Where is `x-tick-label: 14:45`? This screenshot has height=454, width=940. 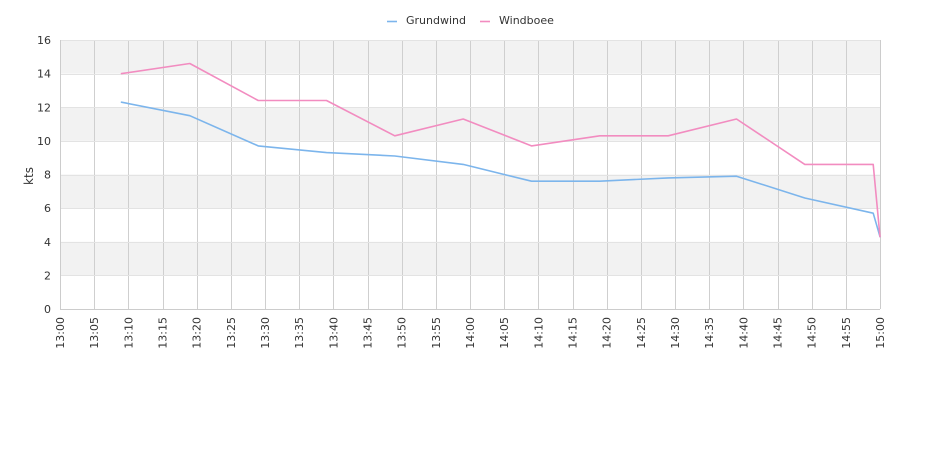 x-tick-label: 14:45 is located at coordinates (778, 333).